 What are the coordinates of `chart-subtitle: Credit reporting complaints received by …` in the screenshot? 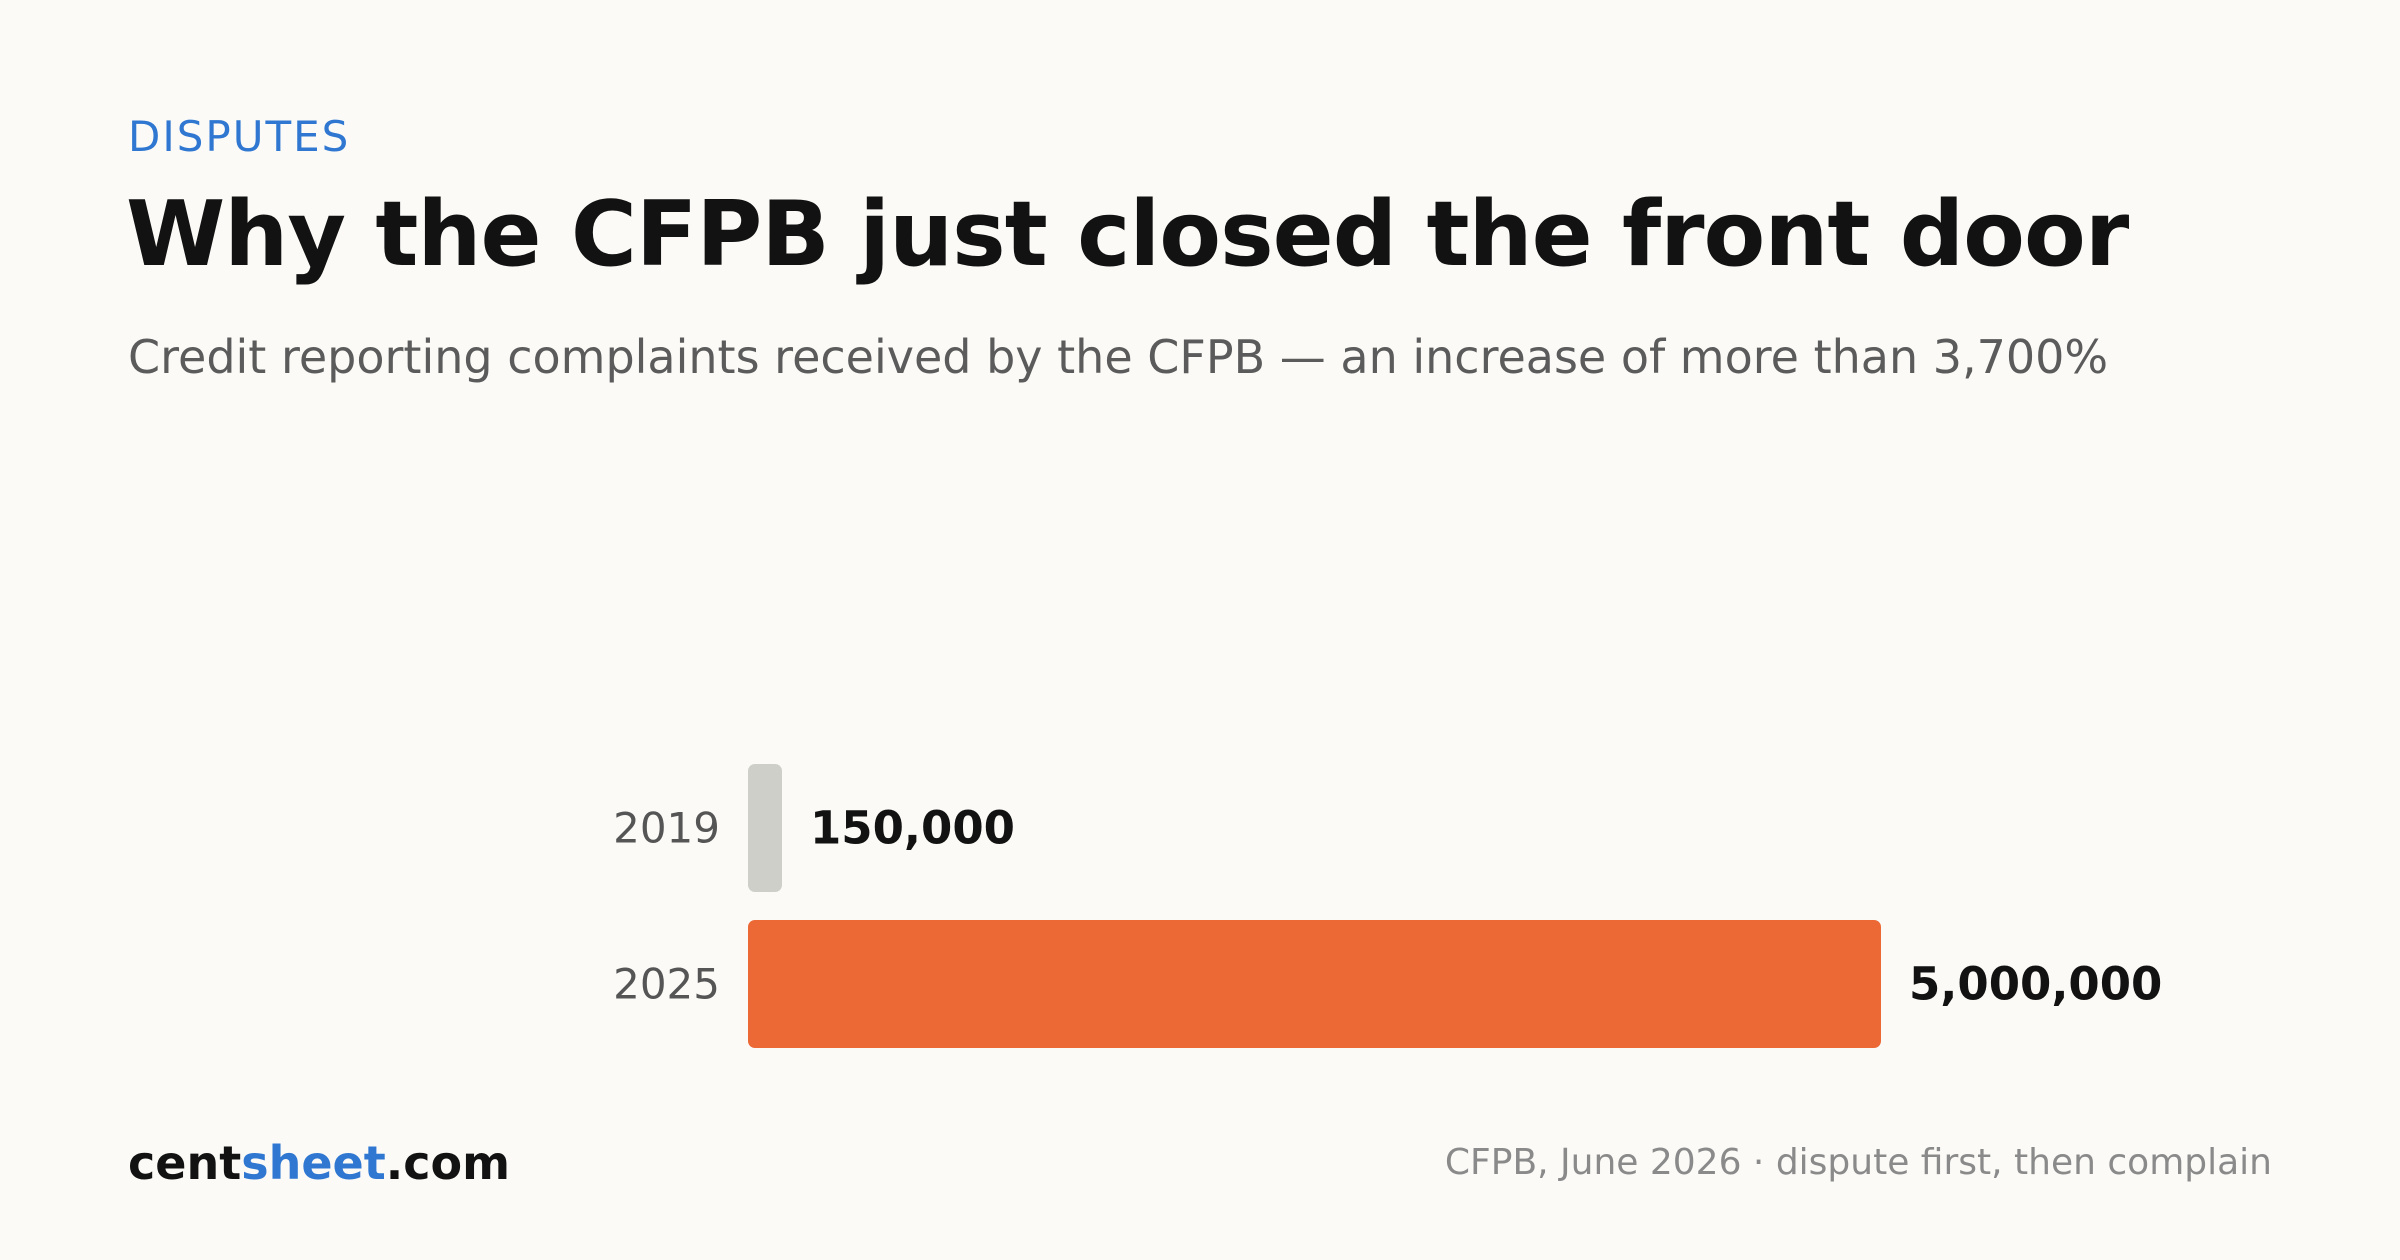 It's located at (1118, 357).